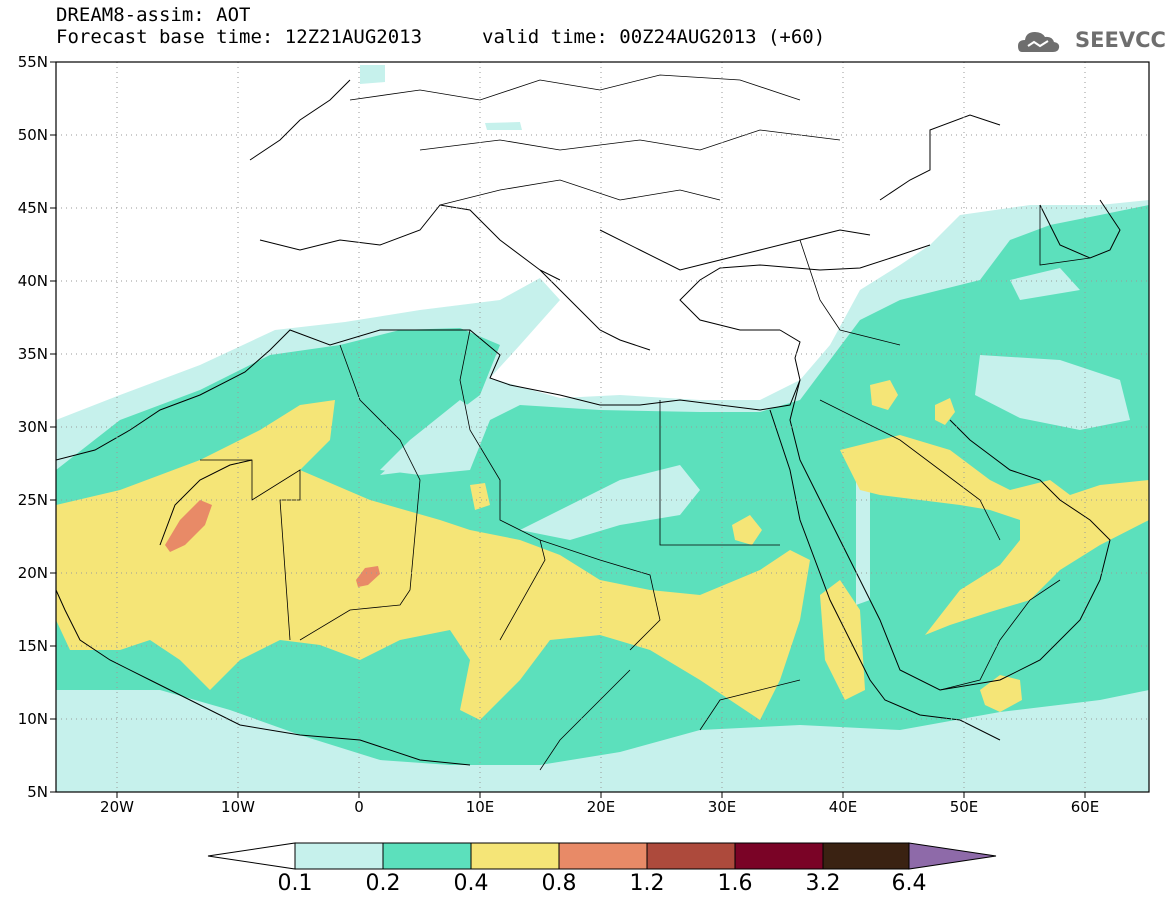 This screenshot has height=905, width=1165. What do you see at coordinates (559, 883) in the screenshot?
I see `colorbar-label-0.8: 0.8` at bounding box center [559, 883].